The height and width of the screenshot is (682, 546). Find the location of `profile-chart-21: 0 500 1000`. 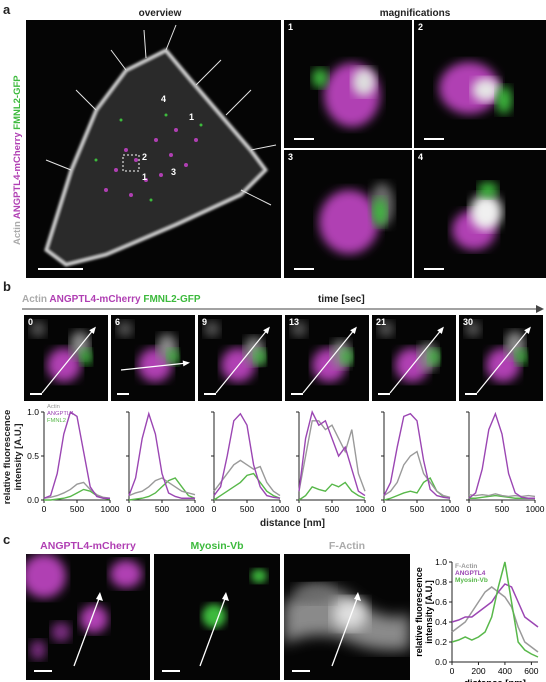

profile-chart-21: 0 500 1000 is located at coordinates (420, 462).